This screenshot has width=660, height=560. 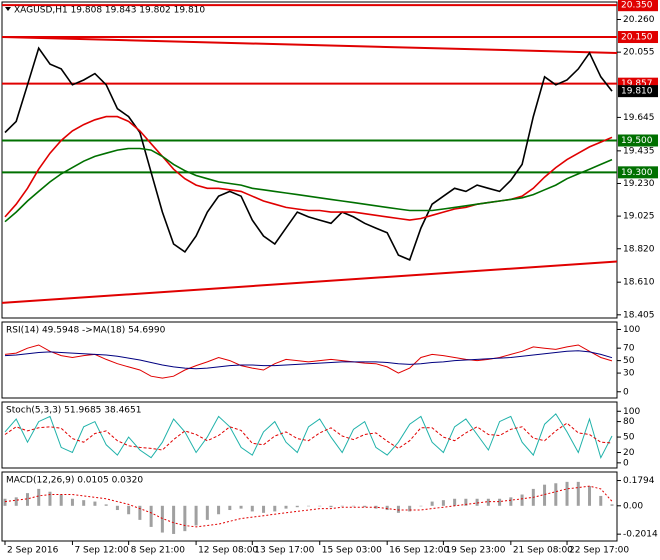 I want to click on y-tick-label: 0.00, so click(x=633, y=506).